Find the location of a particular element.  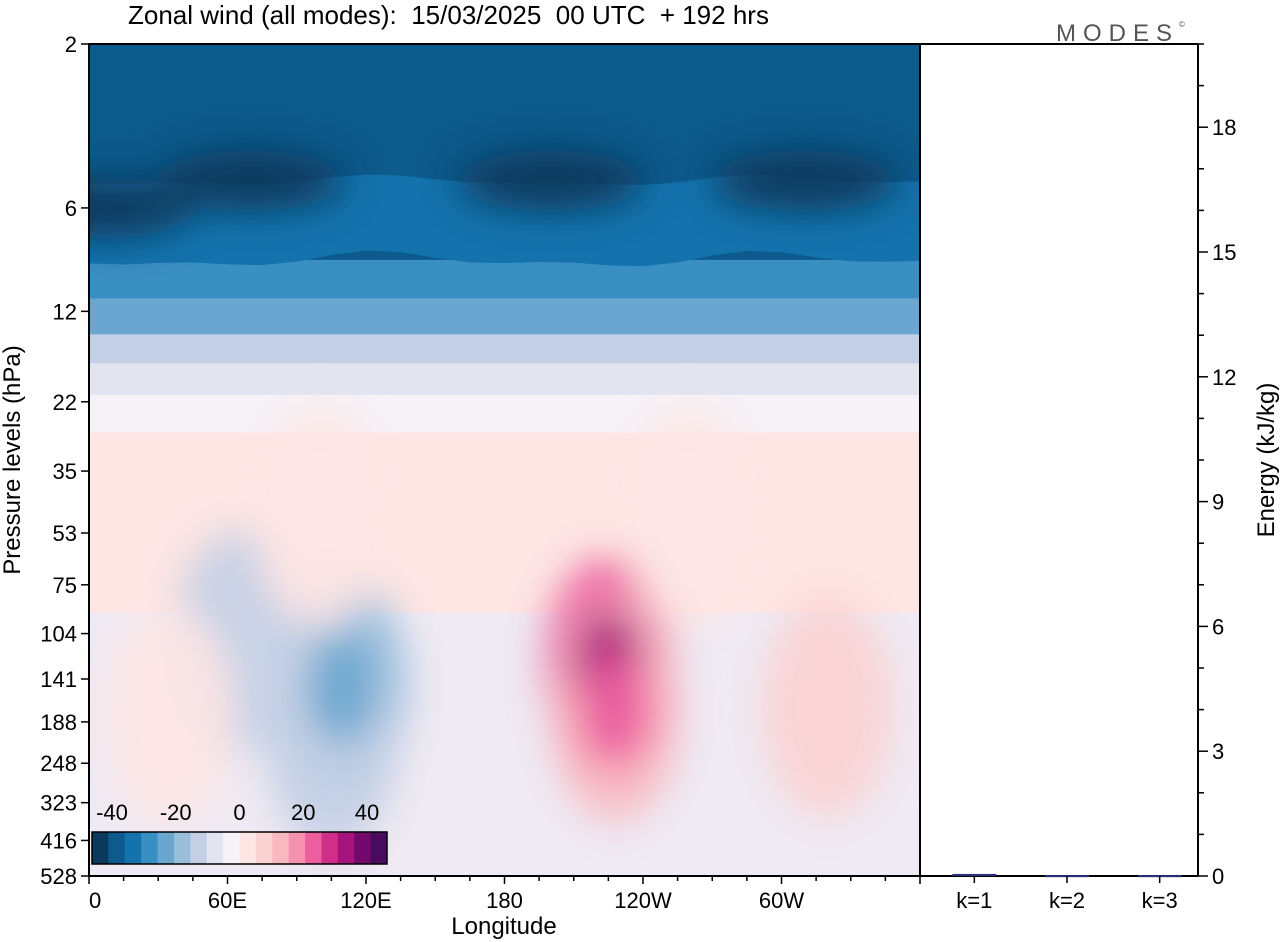

energy-tick-label: 15 is located at coordinates (1224, 252).